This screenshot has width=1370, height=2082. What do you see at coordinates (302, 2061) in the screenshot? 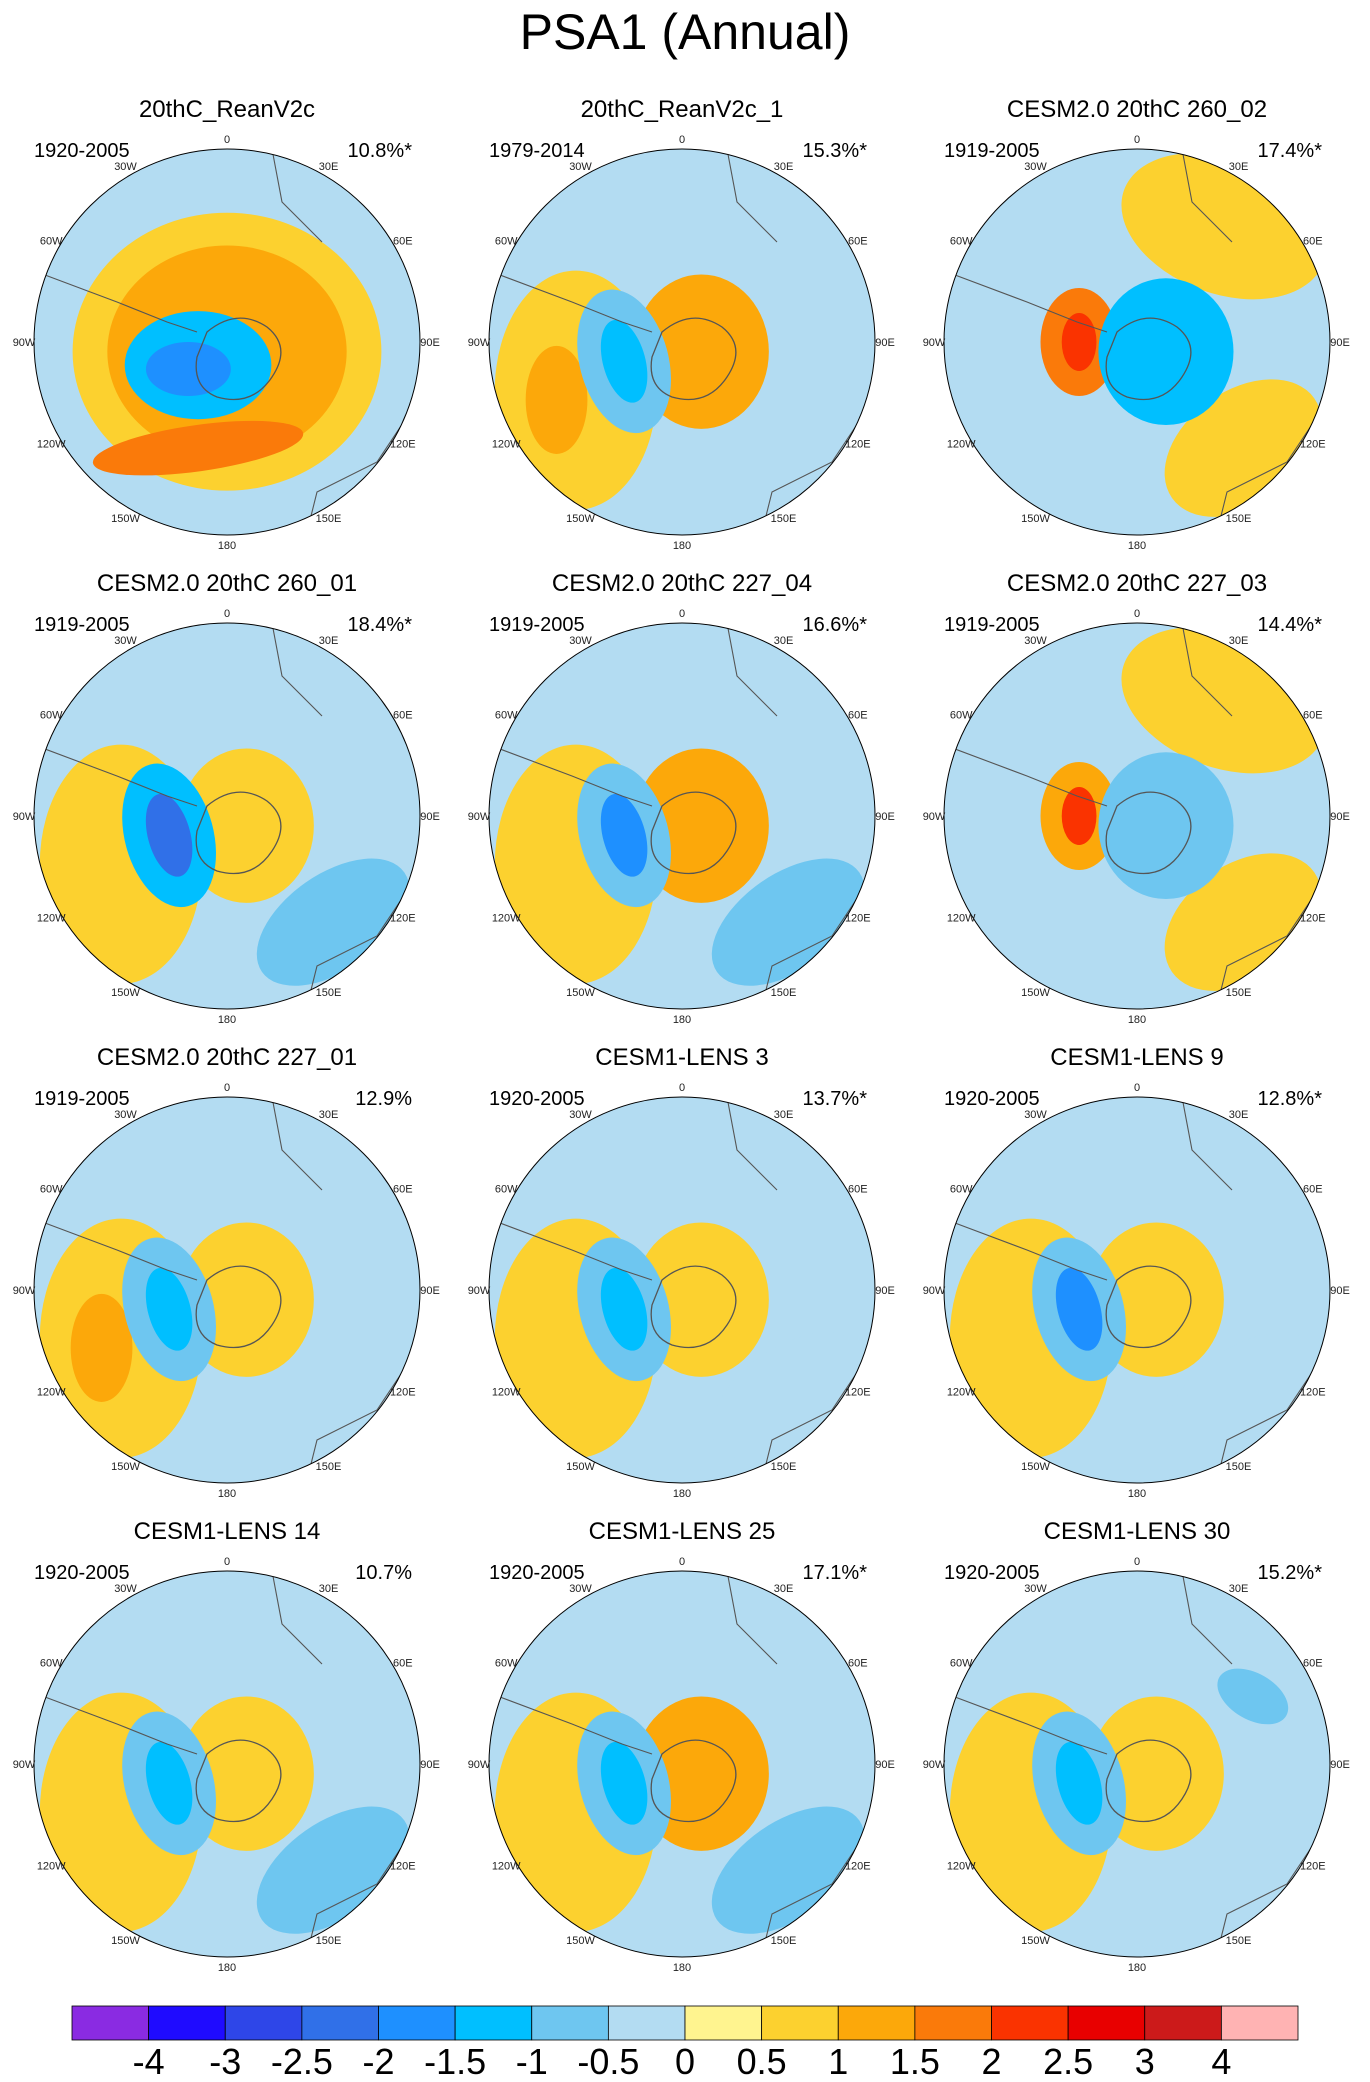
I see `colorbar-label: -2.5` at bounding box center [302, 2061].